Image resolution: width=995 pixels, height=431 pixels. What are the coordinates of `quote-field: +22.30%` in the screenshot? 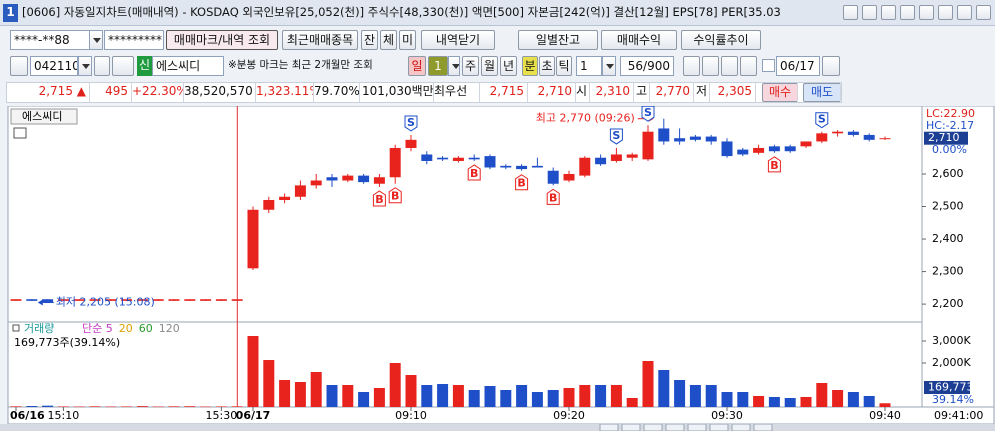 It's located at (158, 92).